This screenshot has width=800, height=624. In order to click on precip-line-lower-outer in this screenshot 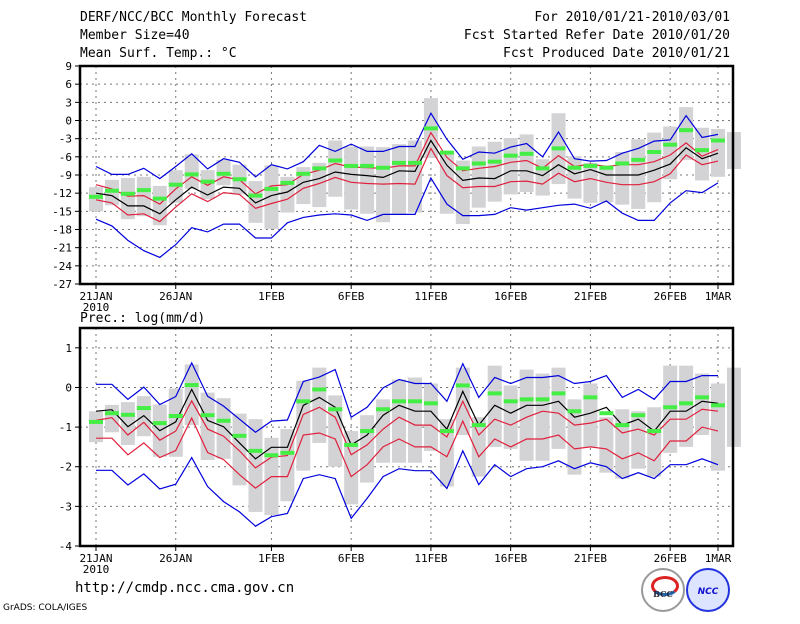, I will do `click(407, 488)`.